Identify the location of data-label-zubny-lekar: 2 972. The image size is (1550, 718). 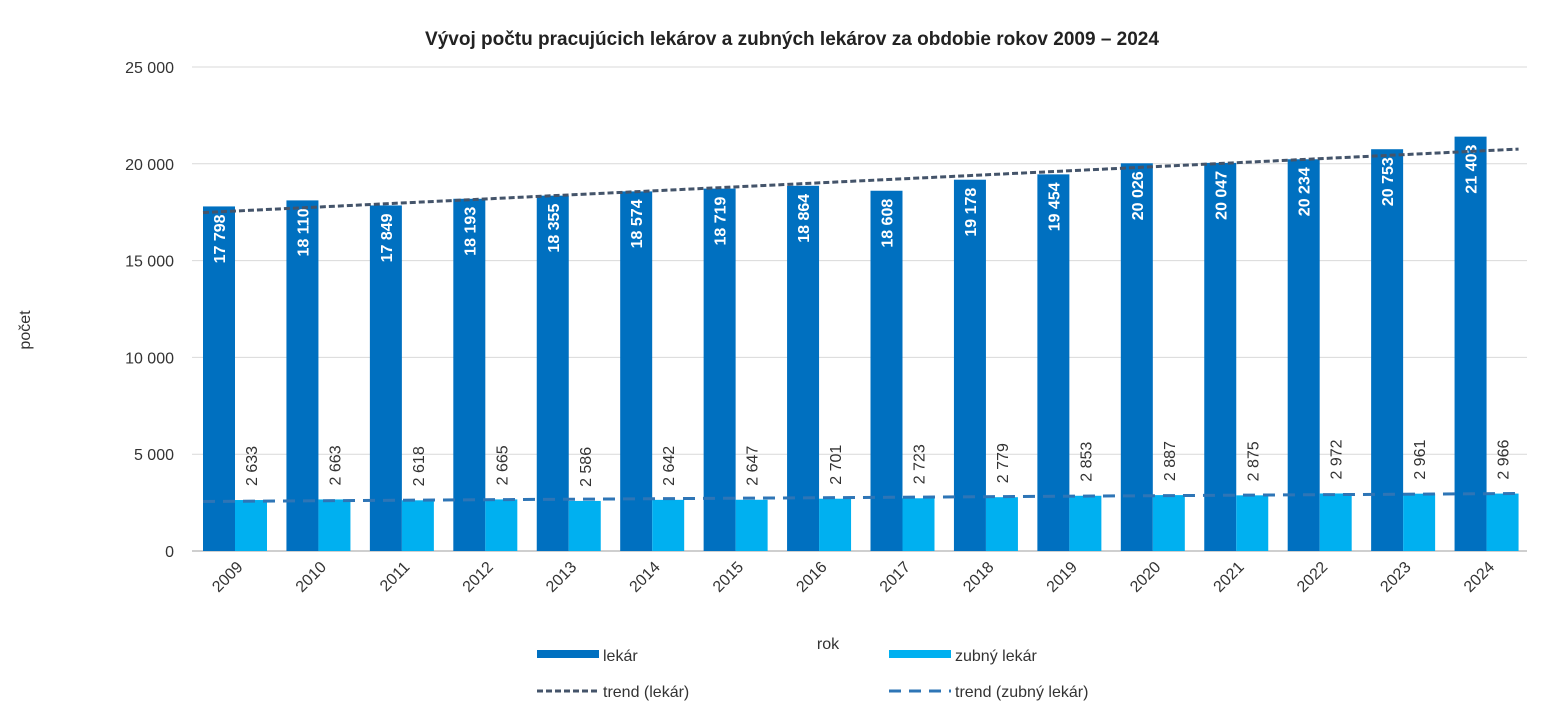
(1337, 459).